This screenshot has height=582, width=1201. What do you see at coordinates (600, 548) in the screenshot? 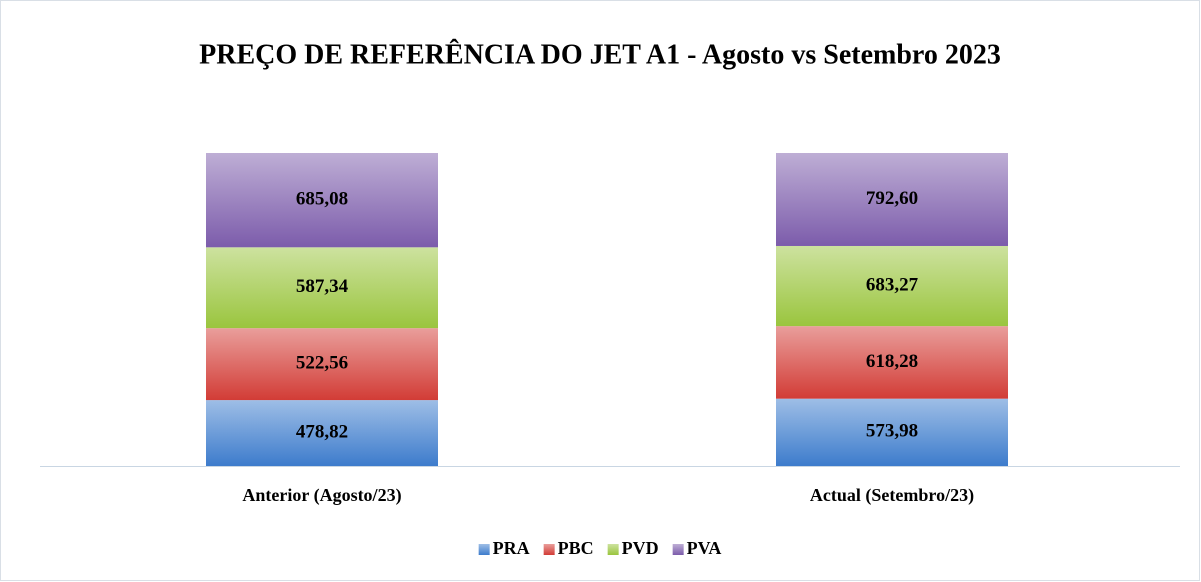
I see `legend: PRA PBC PVD PVA` at bounding box center [600, 548].